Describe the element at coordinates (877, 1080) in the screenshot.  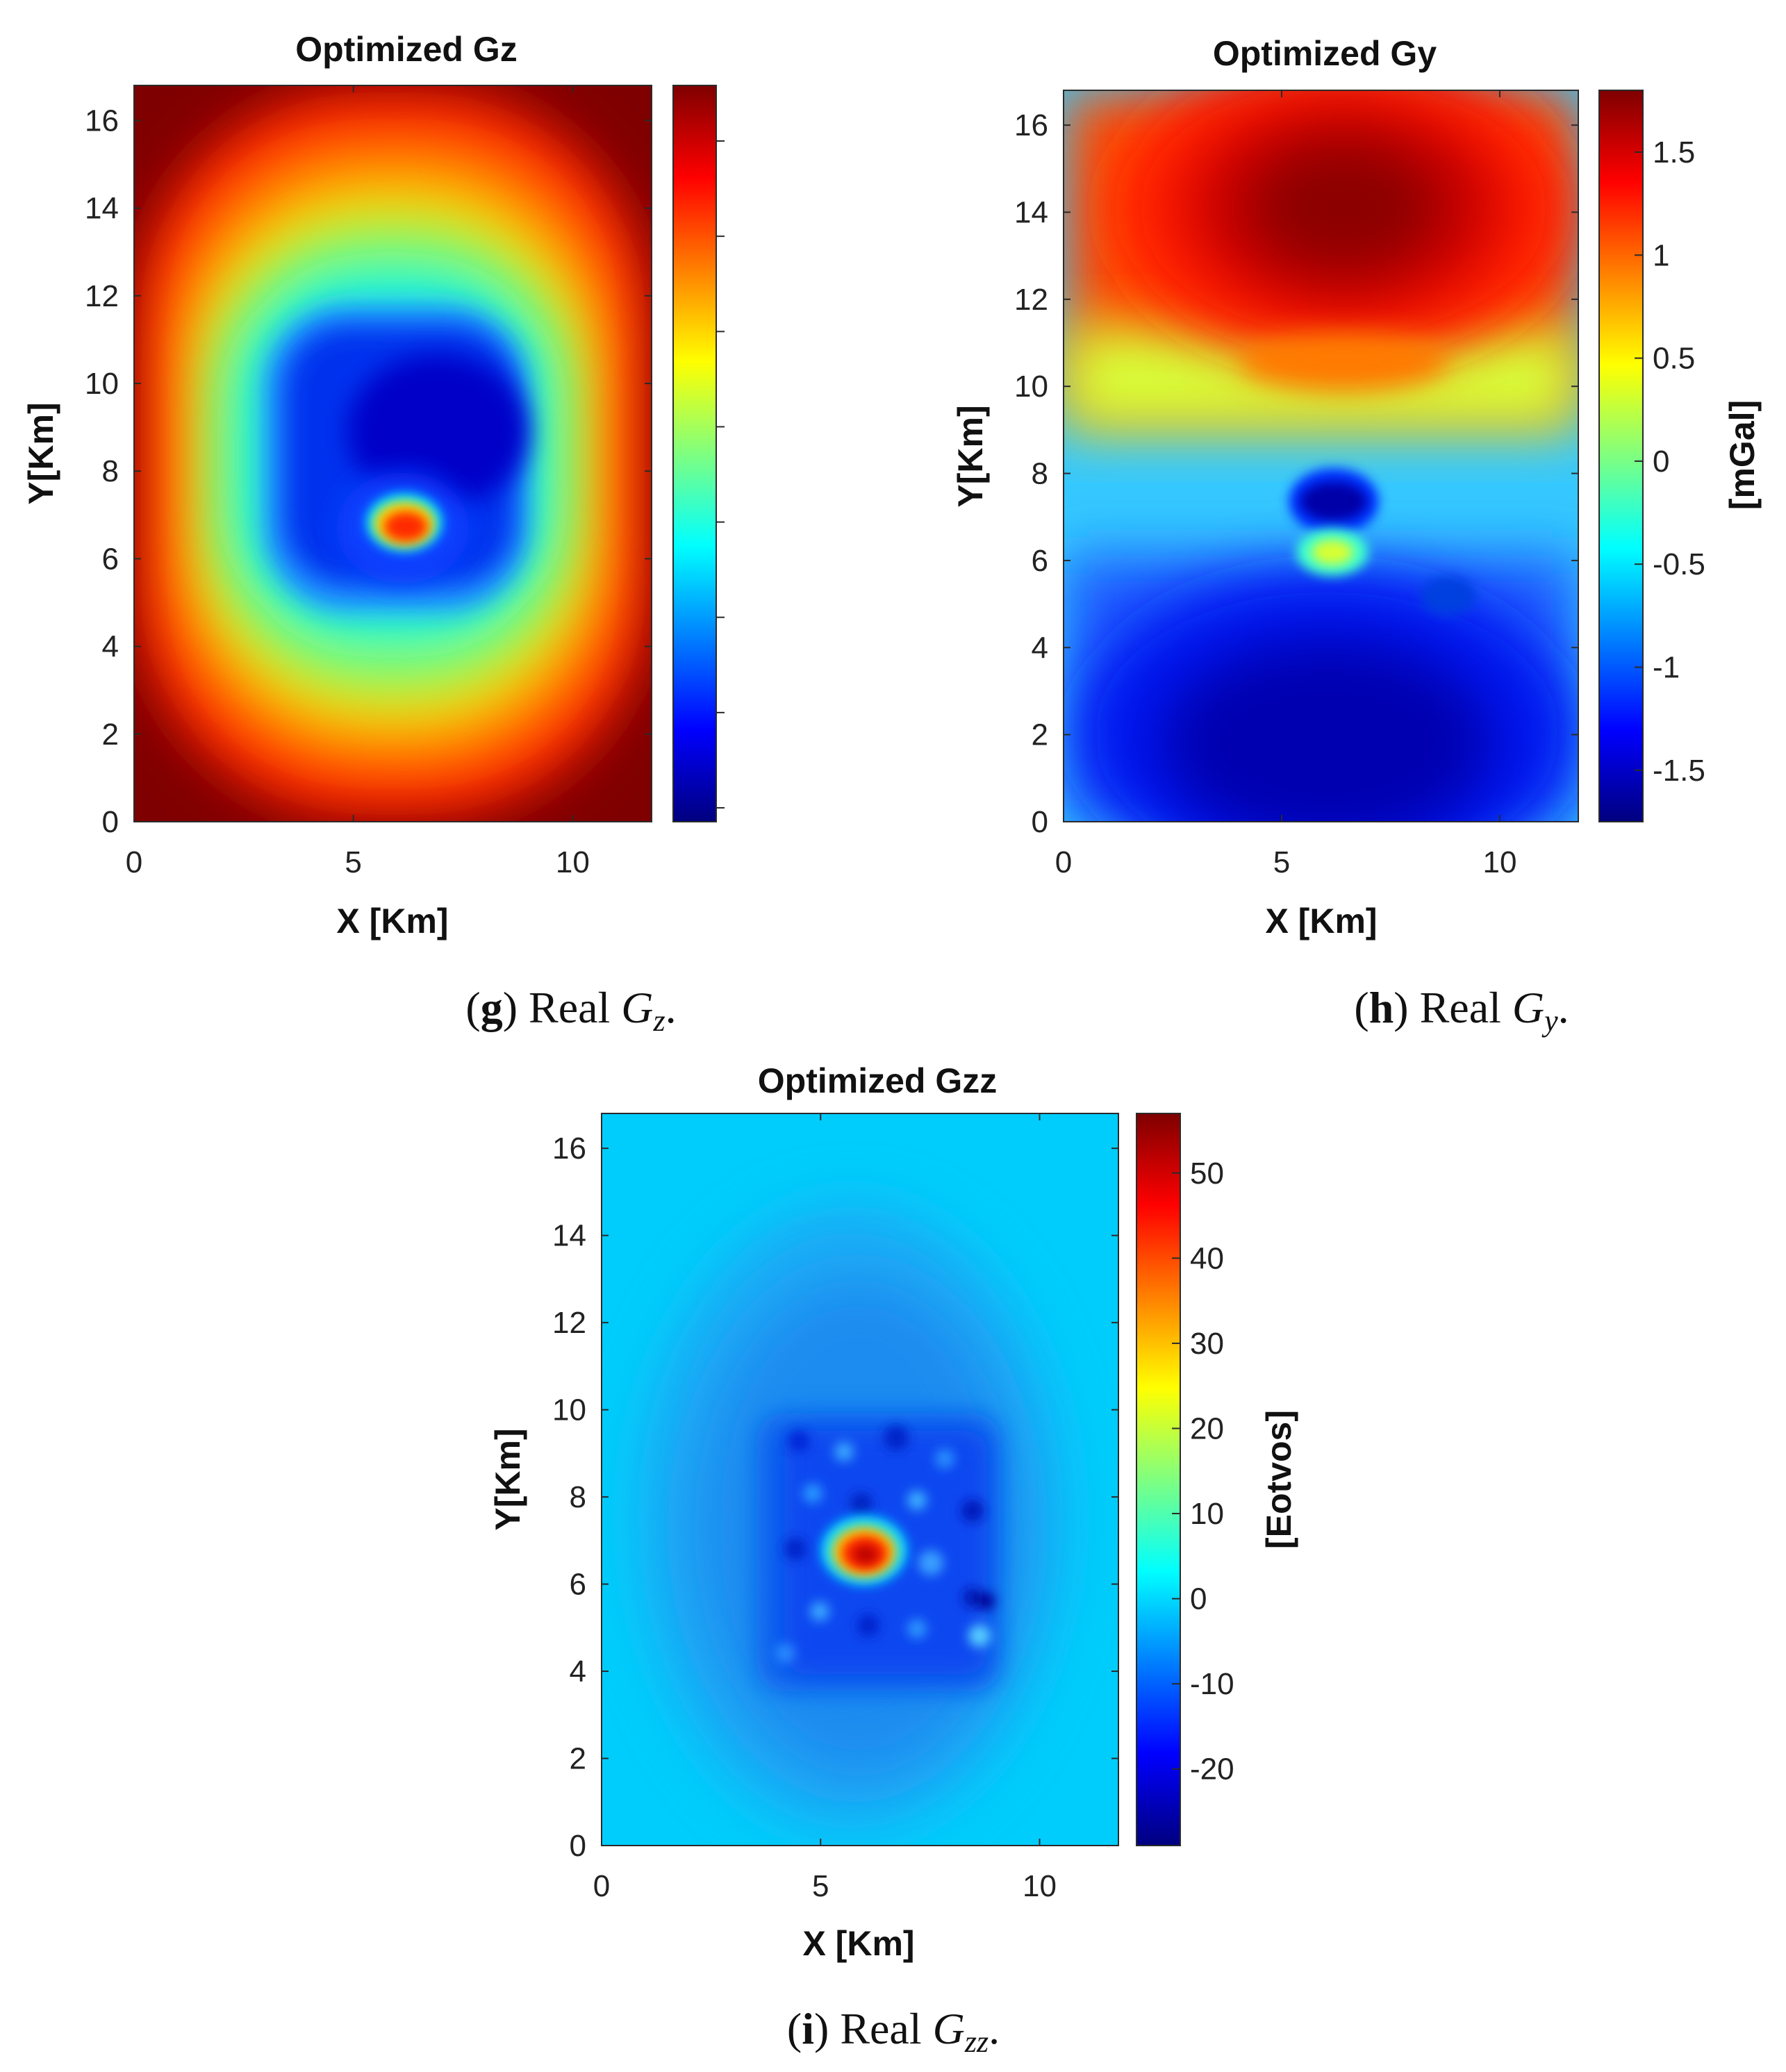
I see `chart-title: Optimized Gzz` at that location.